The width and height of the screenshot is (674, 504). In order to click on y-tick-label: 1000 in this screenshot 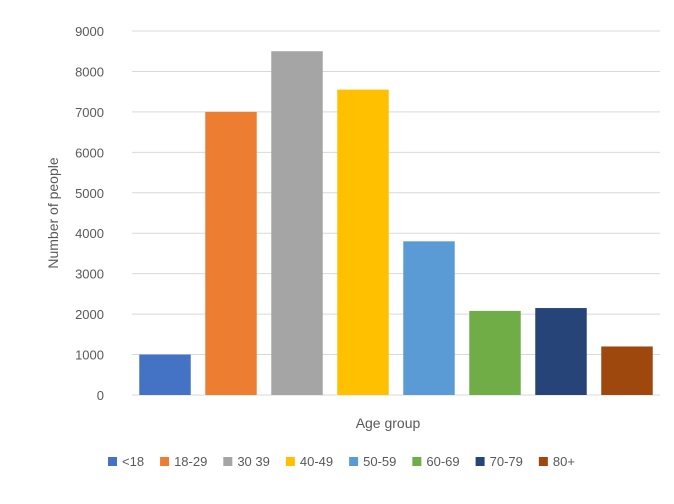, I will do `click(89, 355)`.